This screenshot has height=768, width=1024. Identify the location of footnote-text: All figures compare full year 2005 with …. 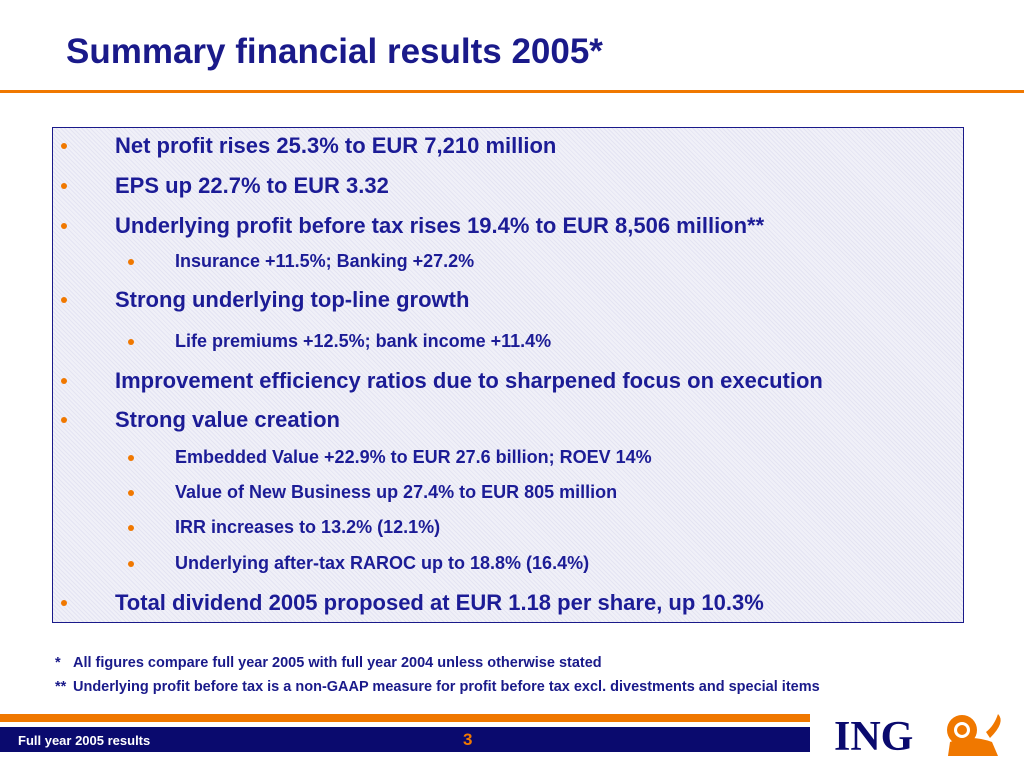
(337, 663).